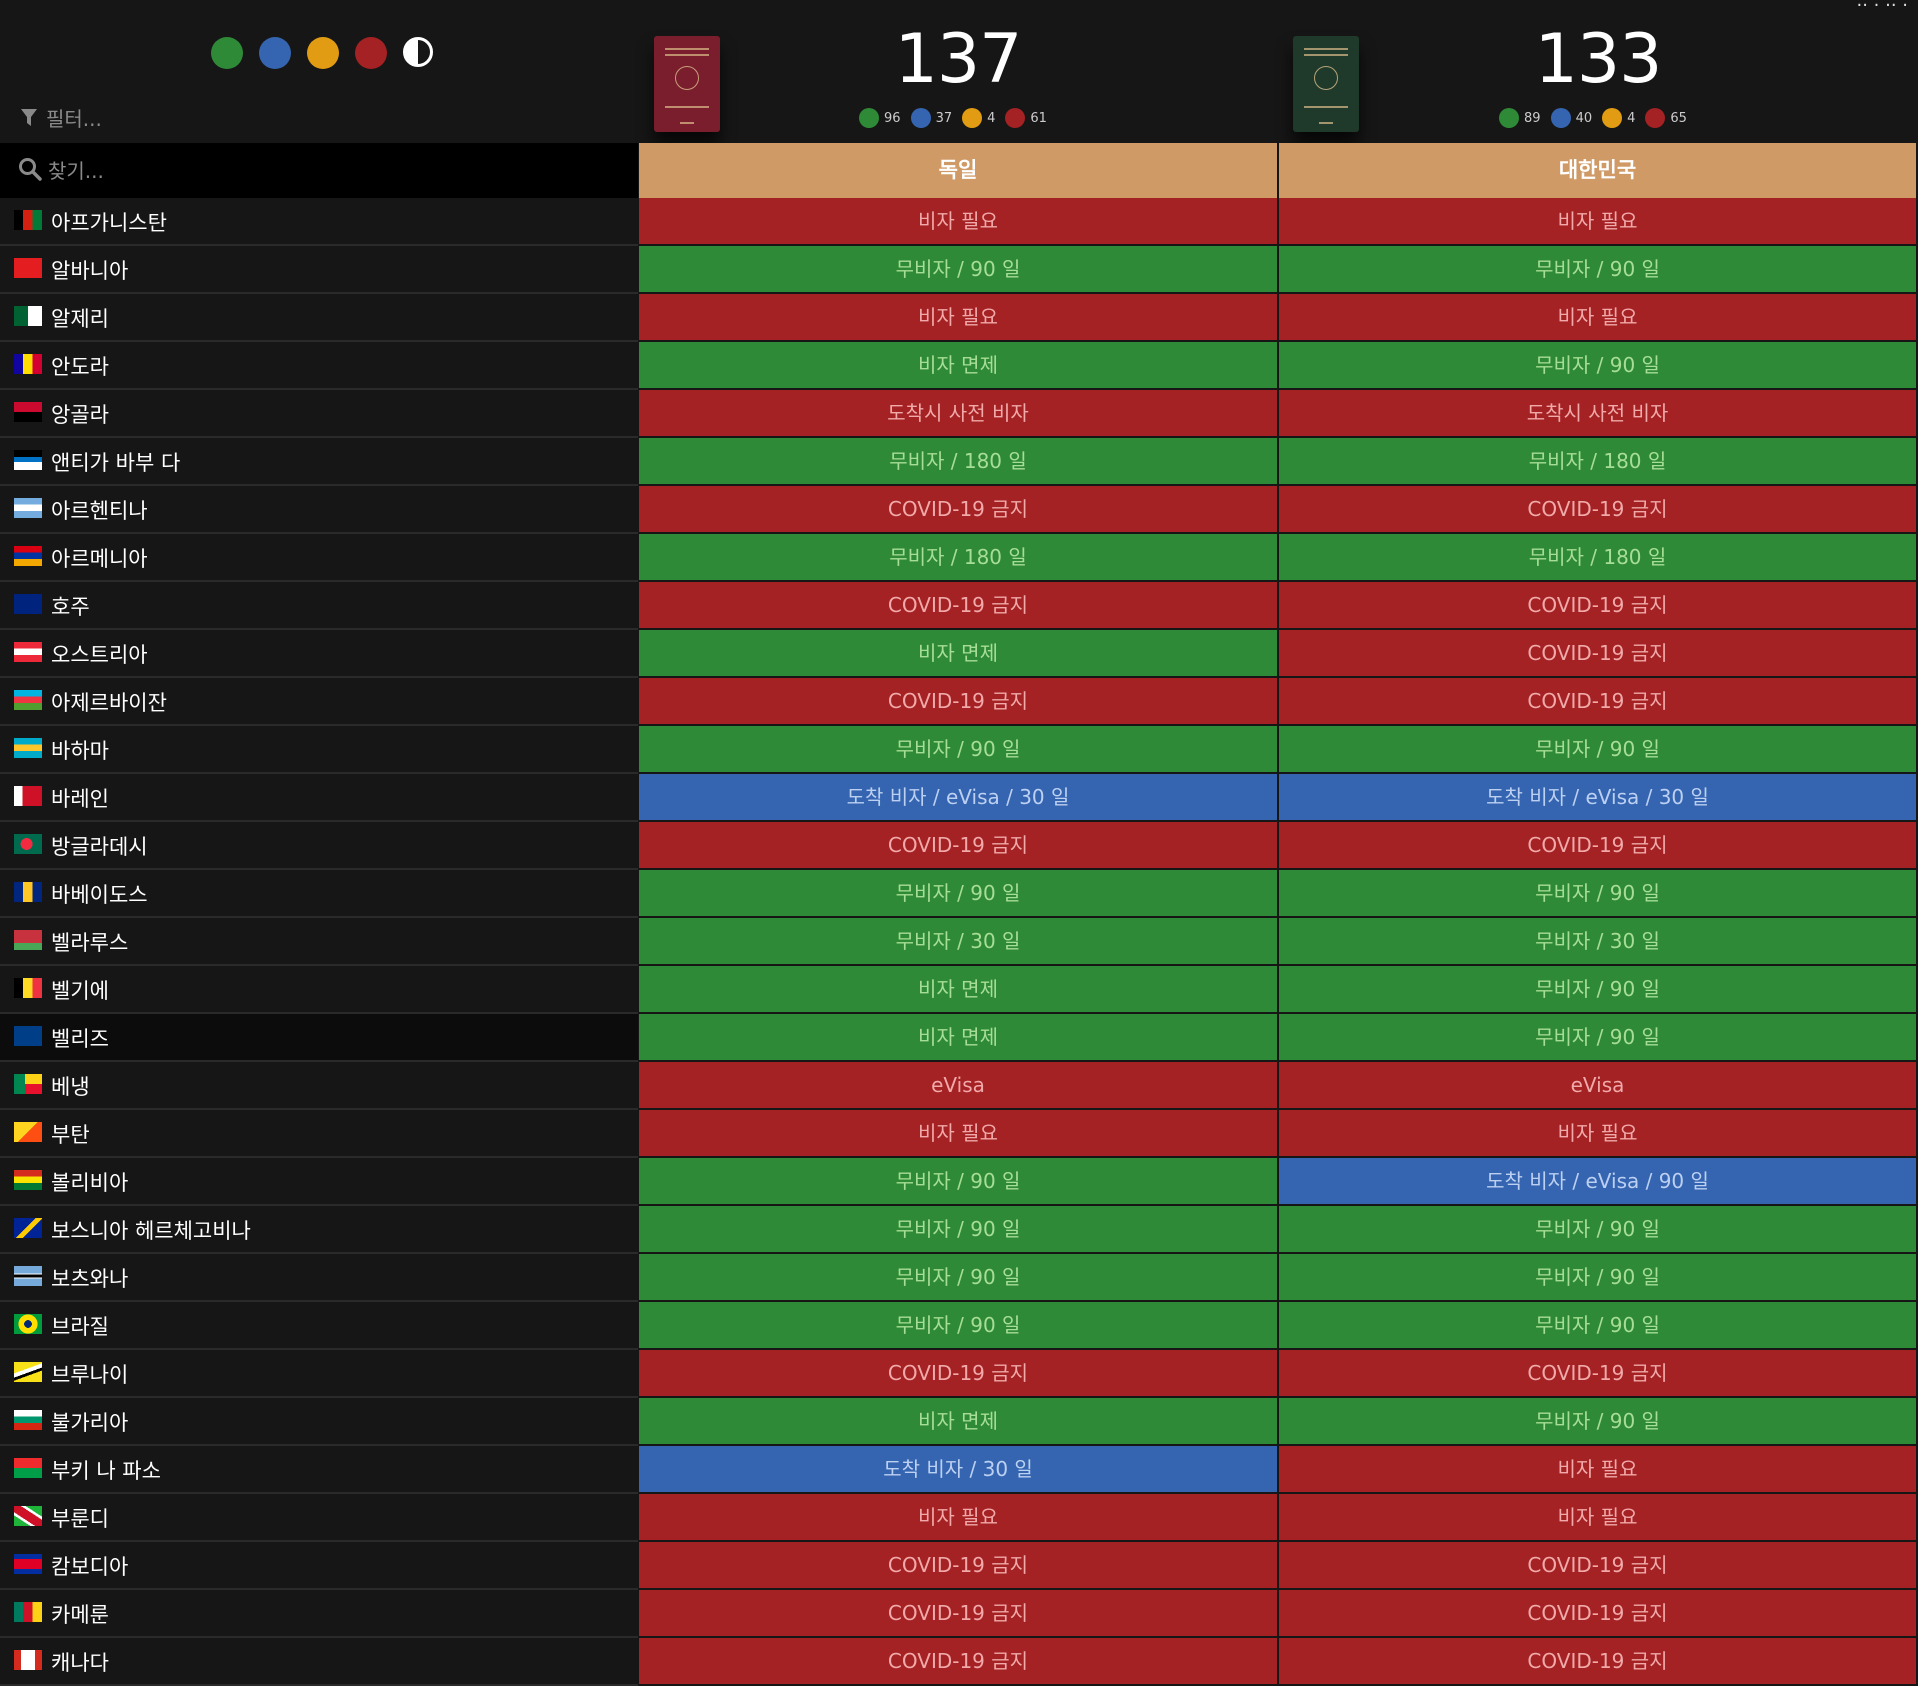 The image size is (1918, 1686). What do you see at coordinates (958, 1470) in the screenshot?
I see `visa-status-cell: 도착 비자 / 30 일` at bounding box center [958, 1470].